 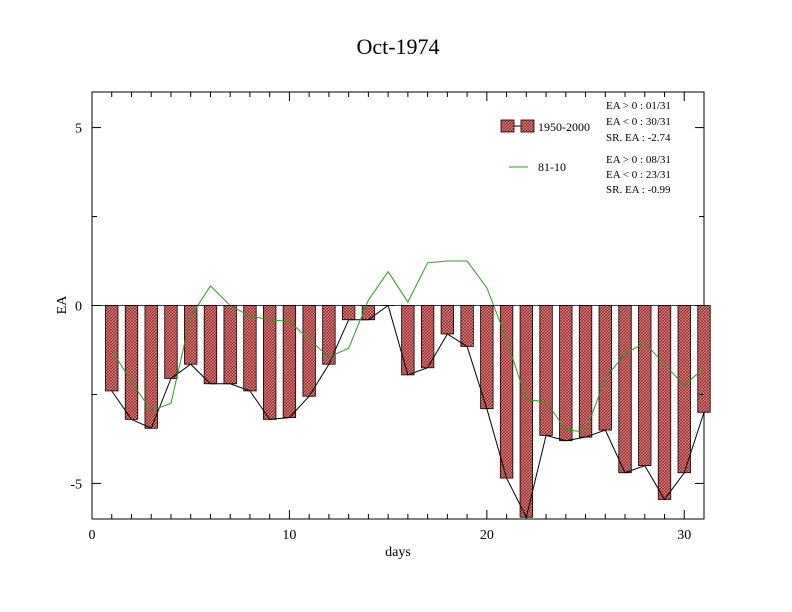 What do you see at coordinates (552, 167) in the screenshot?
I see `legend-label-81-10: 81-10` at bounding box center [552, 167].